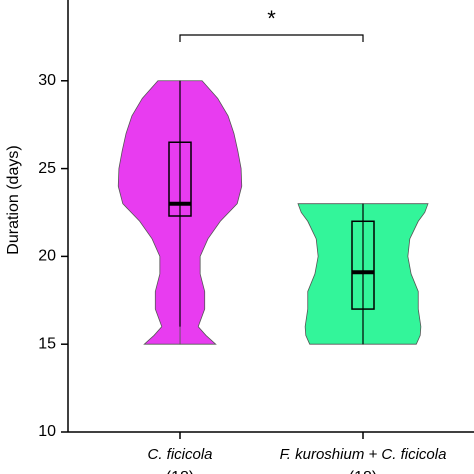 The width and height of the screenshot is (474, 474). What do you see at coordinates (179, 454) in the screenshot?
I see `x-tick-label: C. ficicola` at bounding box center [179, 454].